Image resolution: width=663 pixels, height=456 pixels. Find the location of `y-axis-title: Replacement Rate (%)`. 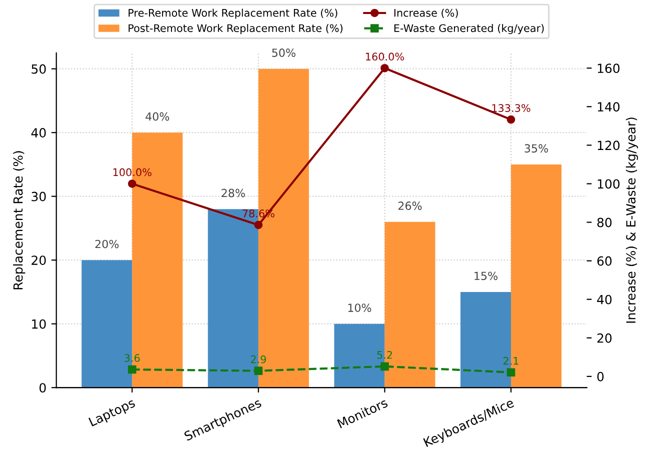

y-axis-title: Replacement Rate (%) is located at coordinates (19, 220).